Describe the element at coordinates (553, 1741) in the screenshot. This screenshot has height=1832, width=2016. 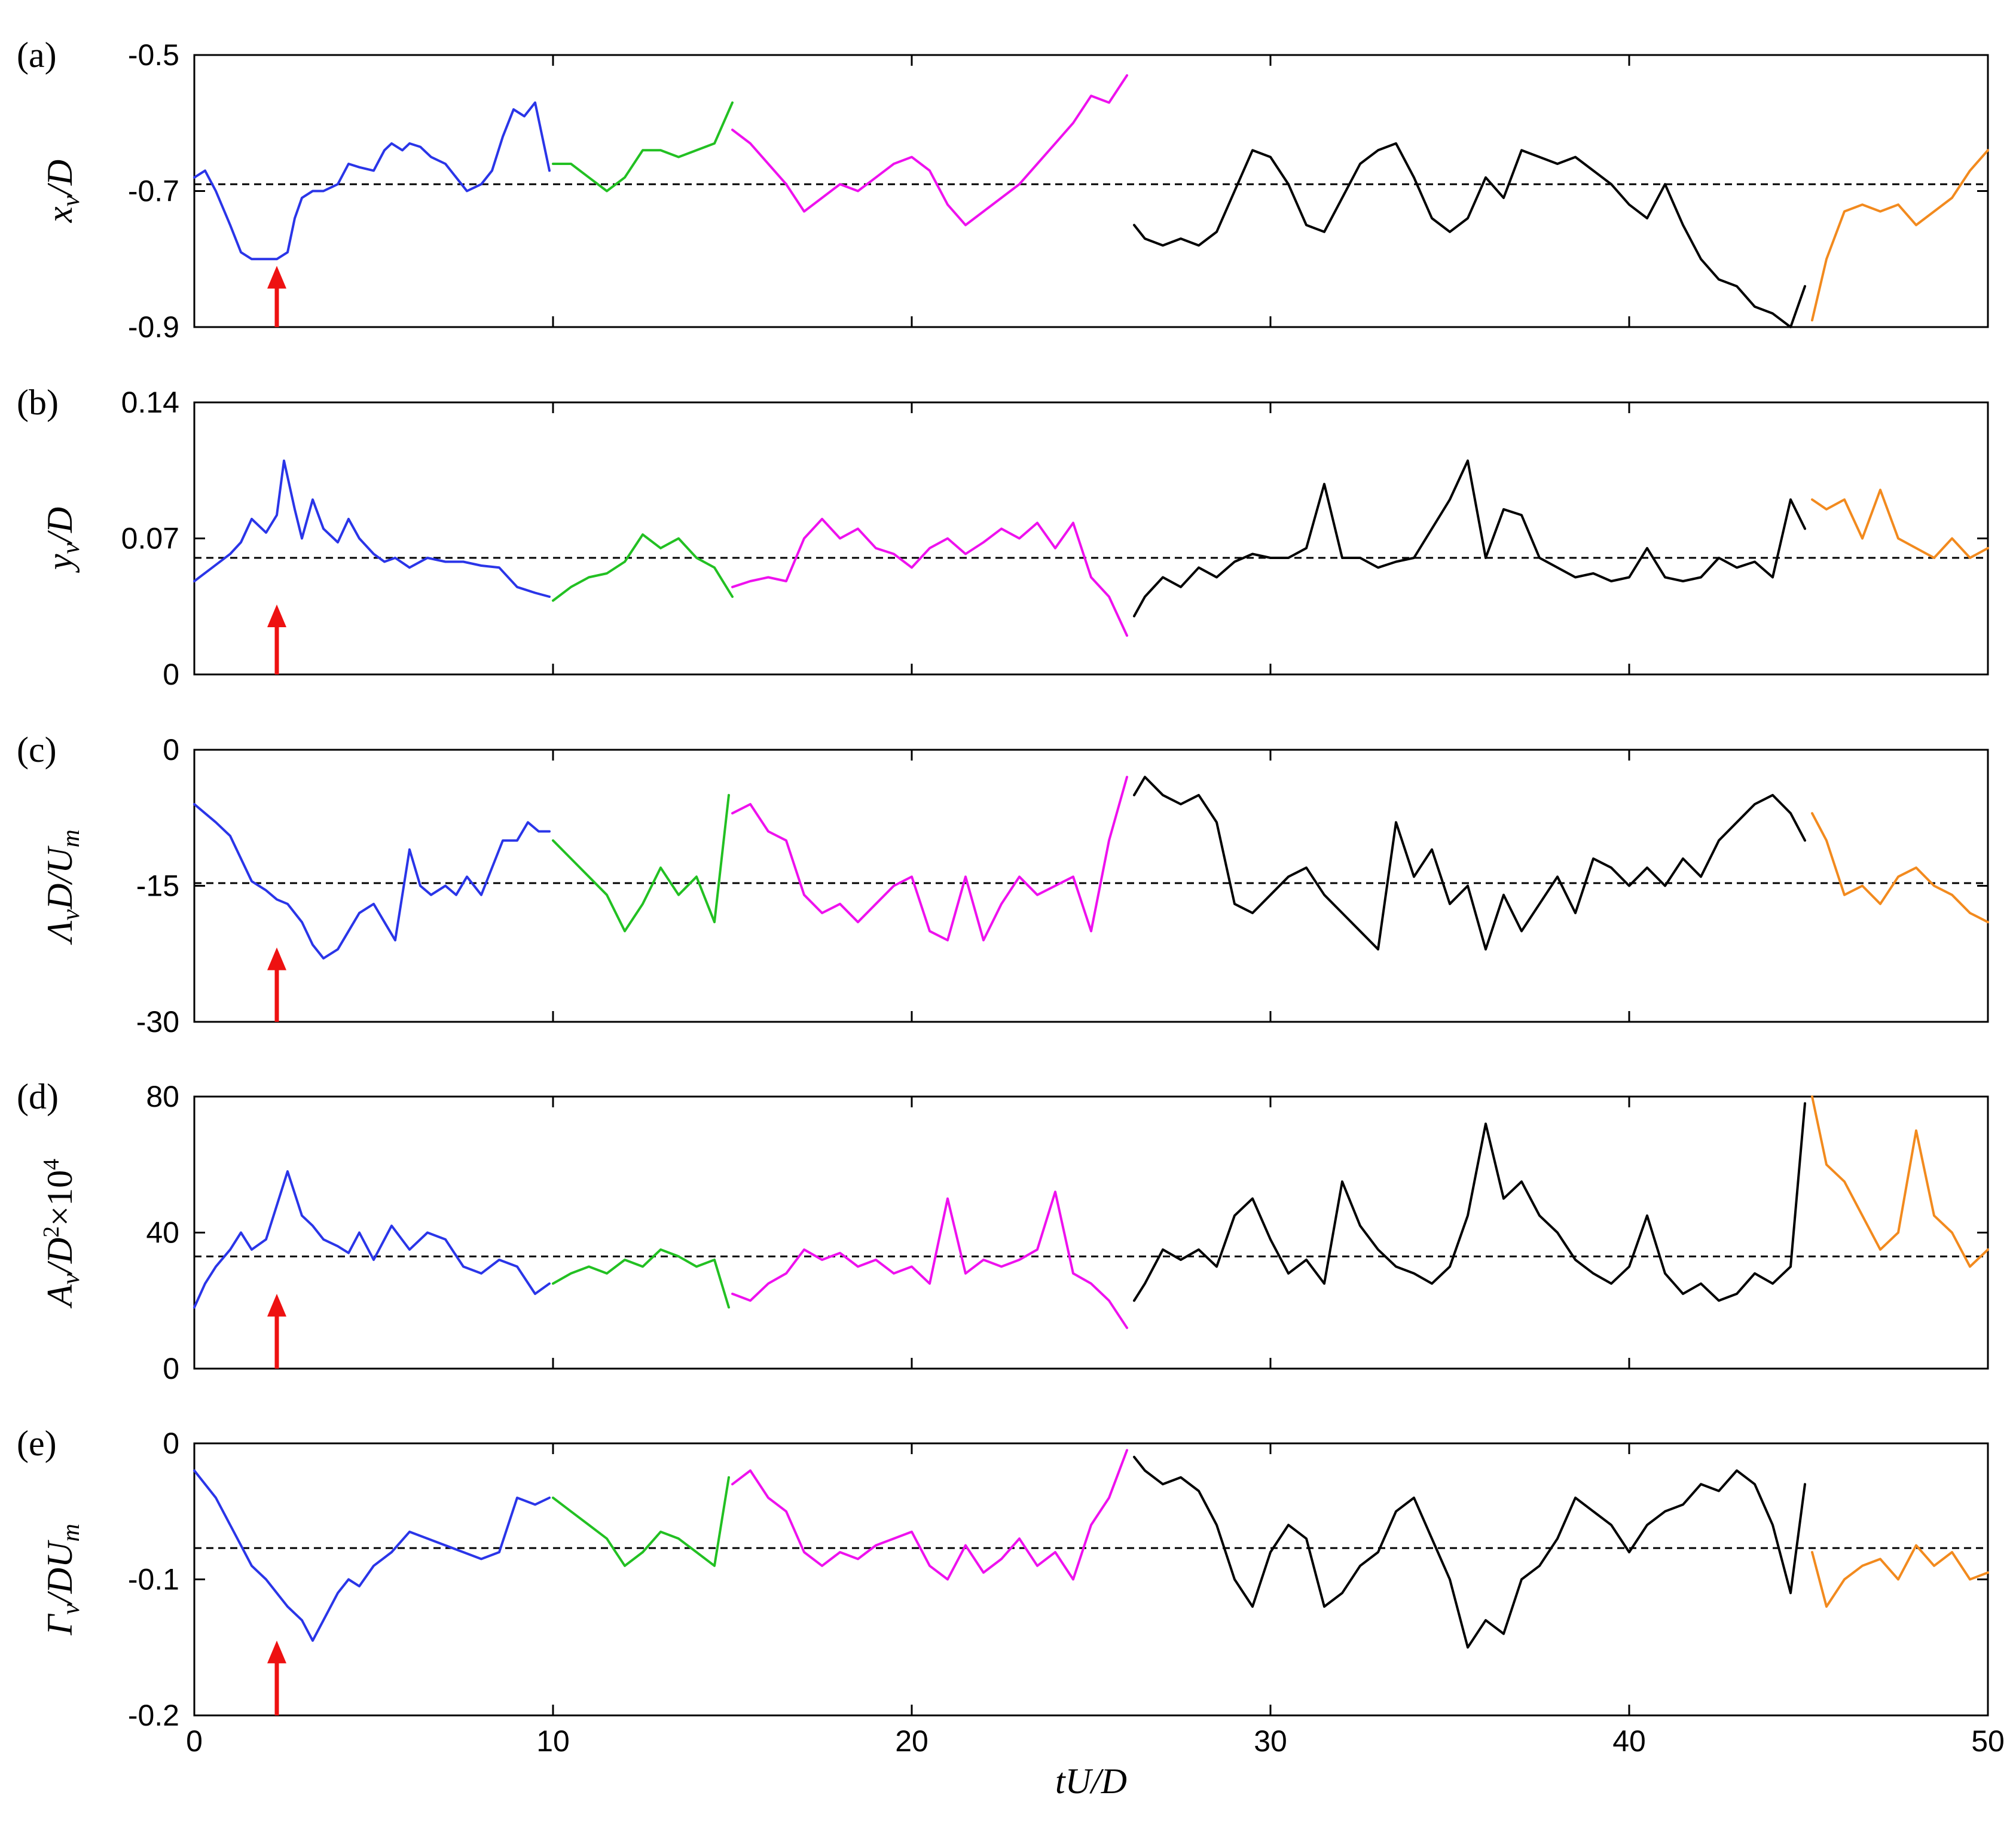
I see `x-tick-label: 10` at that location.